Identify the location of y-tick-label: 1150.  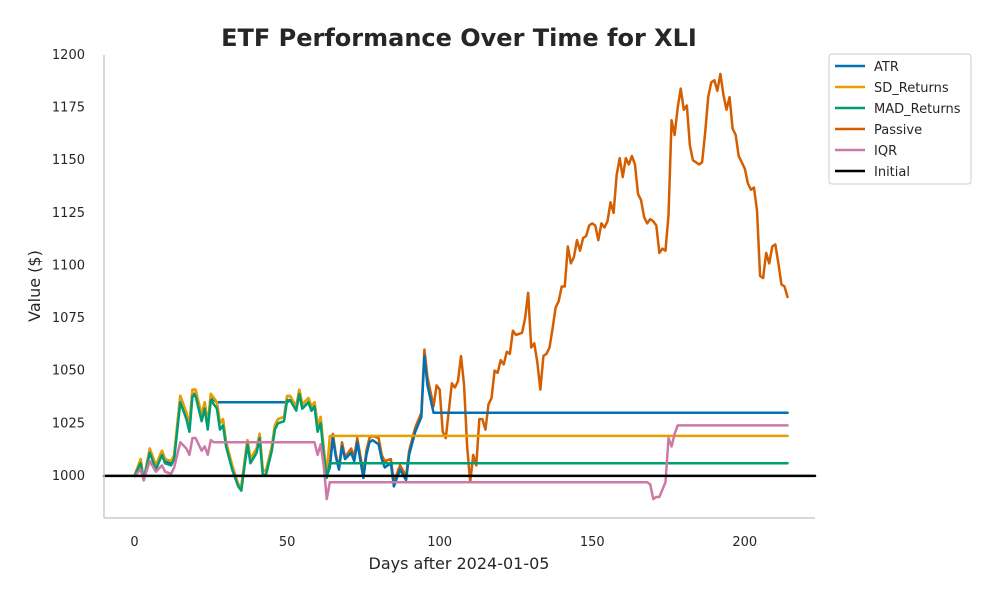
(68, 160).